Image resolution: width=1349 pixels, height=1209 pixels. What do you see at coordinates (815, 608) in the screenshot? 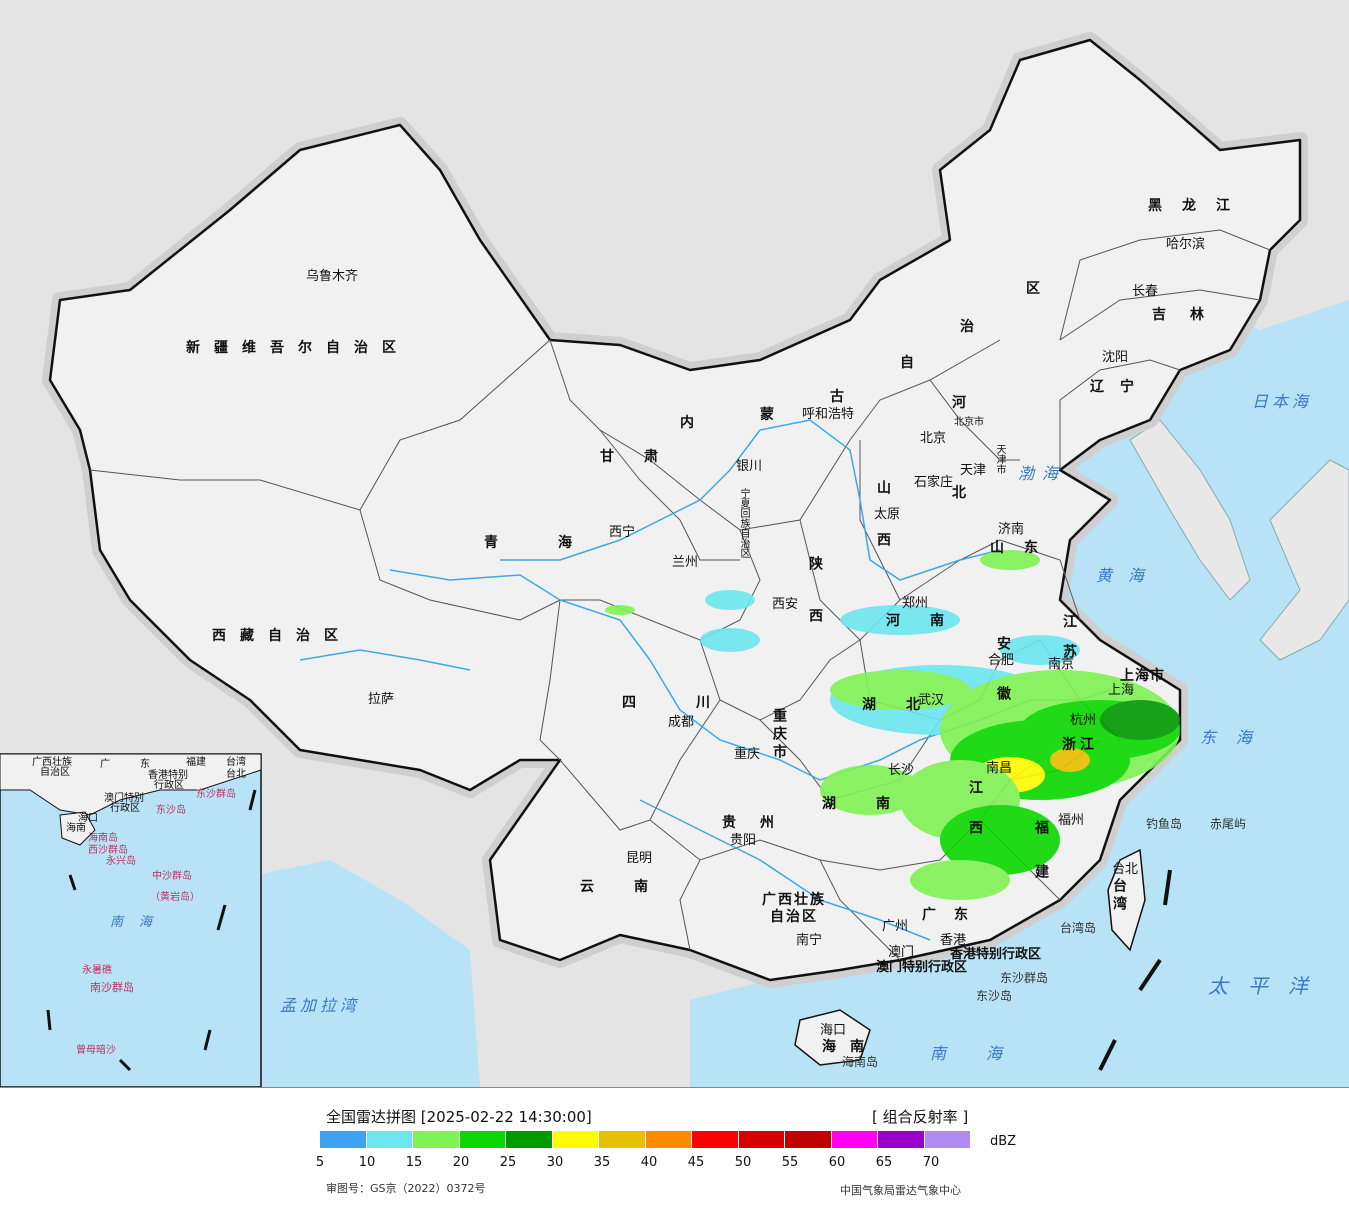
I see `province-label-shaanxi: 陕西` at bounding box center [815, 608].